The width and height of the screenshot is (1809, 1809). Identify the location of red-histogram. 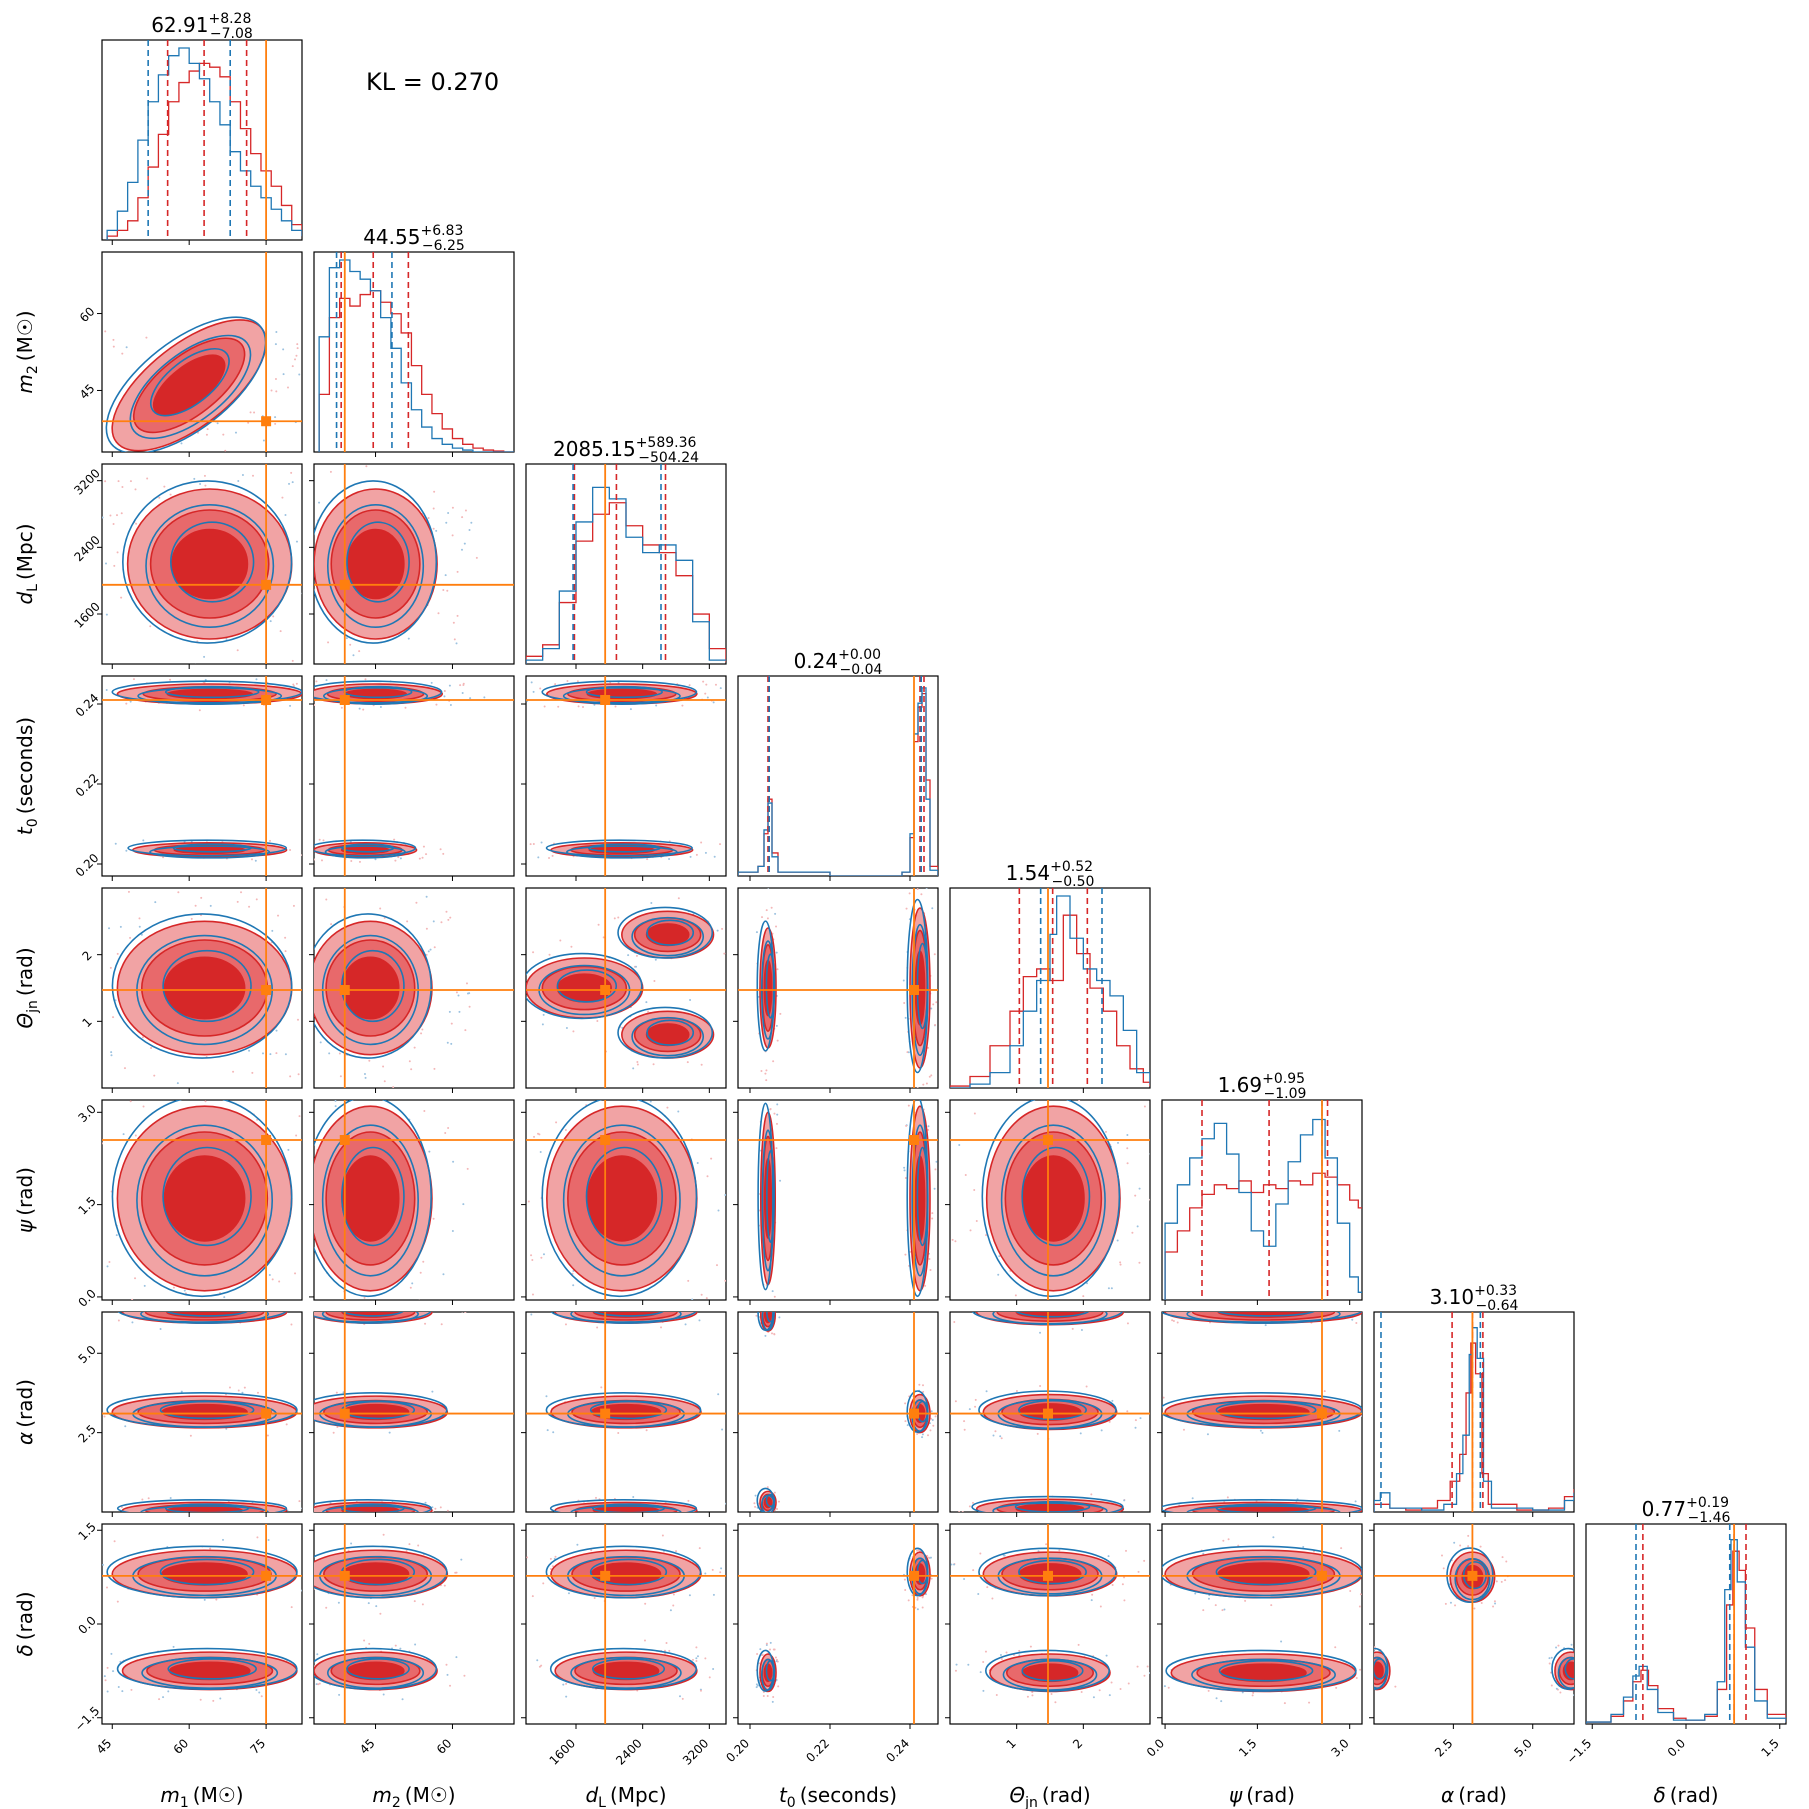
(1050, 1001).